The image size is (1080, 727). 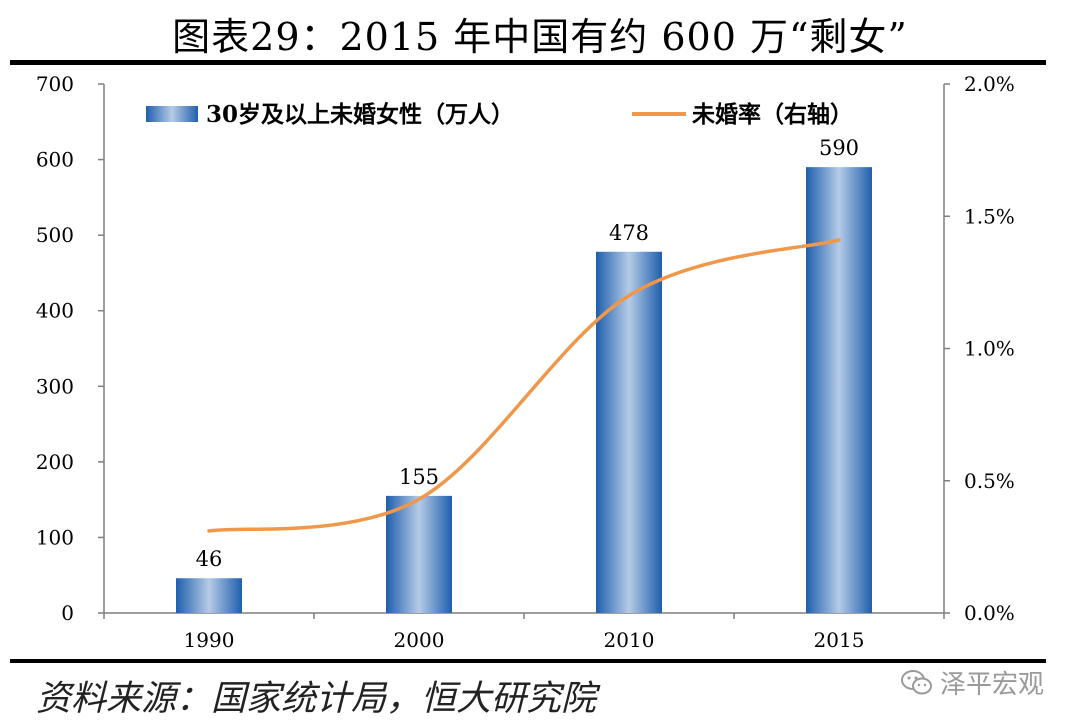 What do you see at coordinates (55, 386) in the screenshot?
I see `y-tick-label: 300` at bounding box center [55, 386].